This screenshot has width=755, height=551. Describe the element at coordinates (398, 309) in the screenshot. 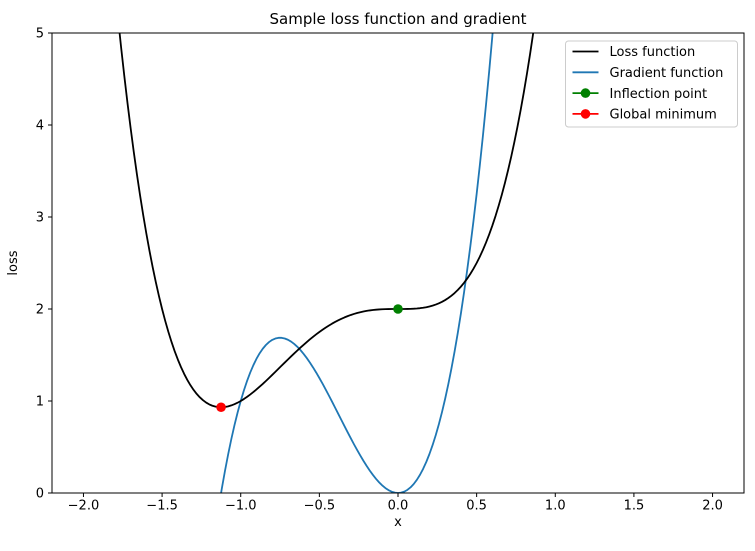

I see `inflection-point-marker` at that location.